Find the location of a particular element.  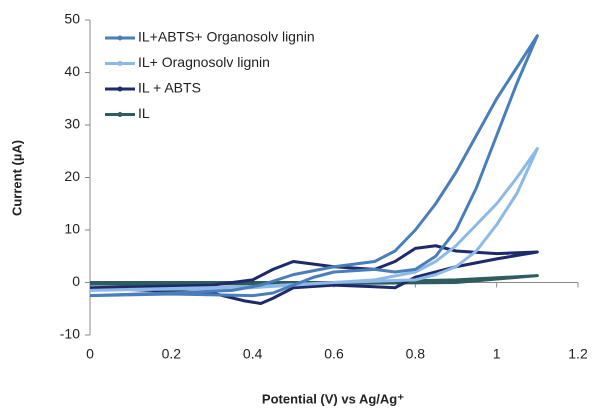

legend-label: IL is located at coordinates (144, 113).